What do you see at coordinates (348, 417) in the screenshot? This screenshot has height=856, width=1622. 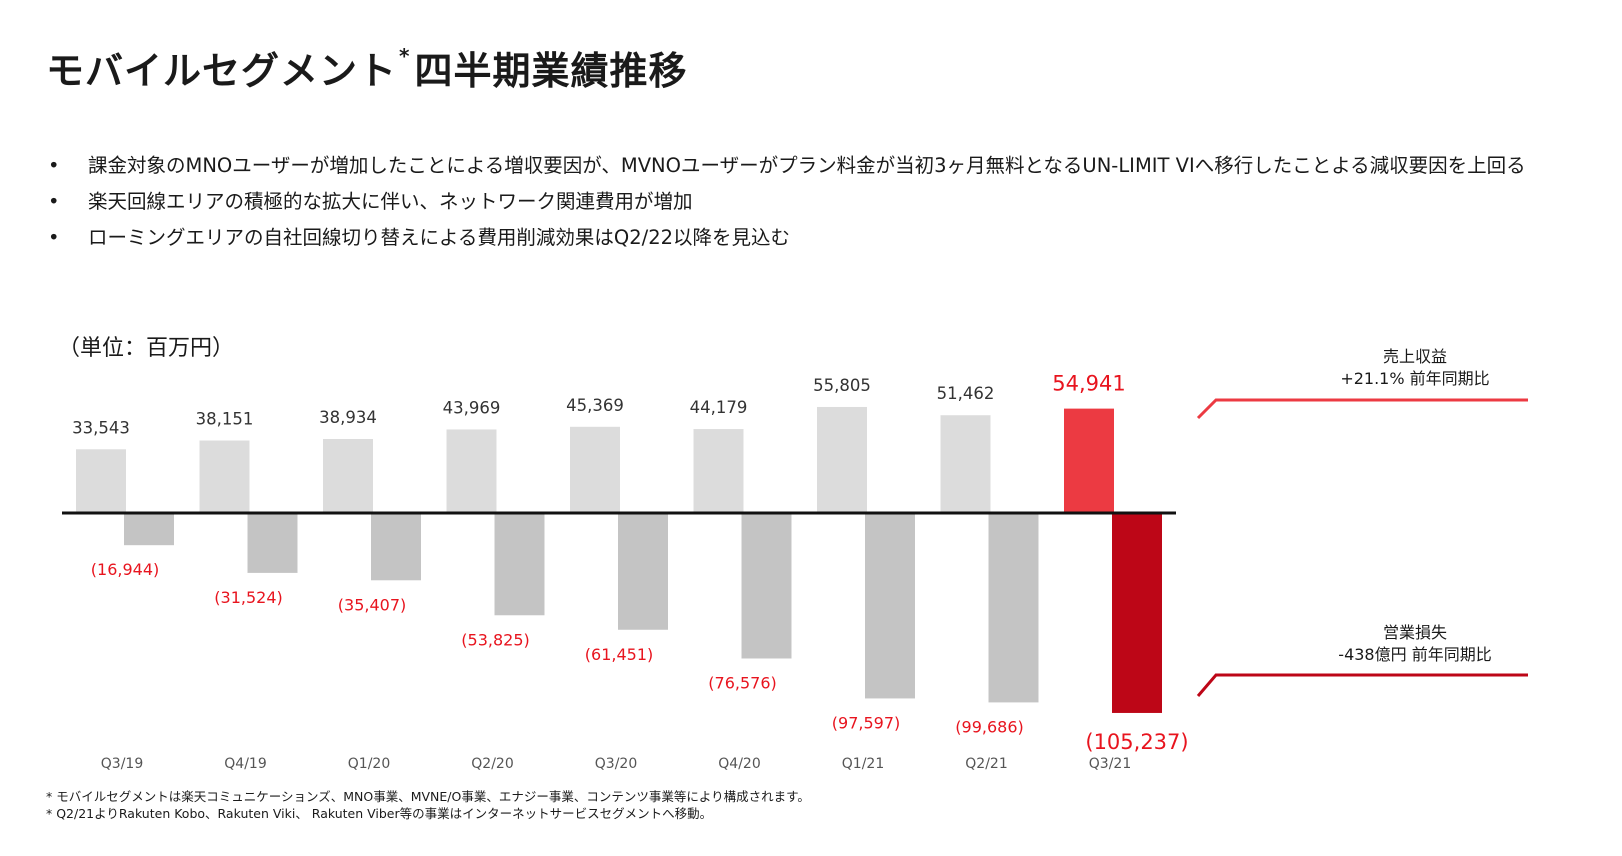 I see `revenue-value-label: 38,934` at bounding box center [348, 417].